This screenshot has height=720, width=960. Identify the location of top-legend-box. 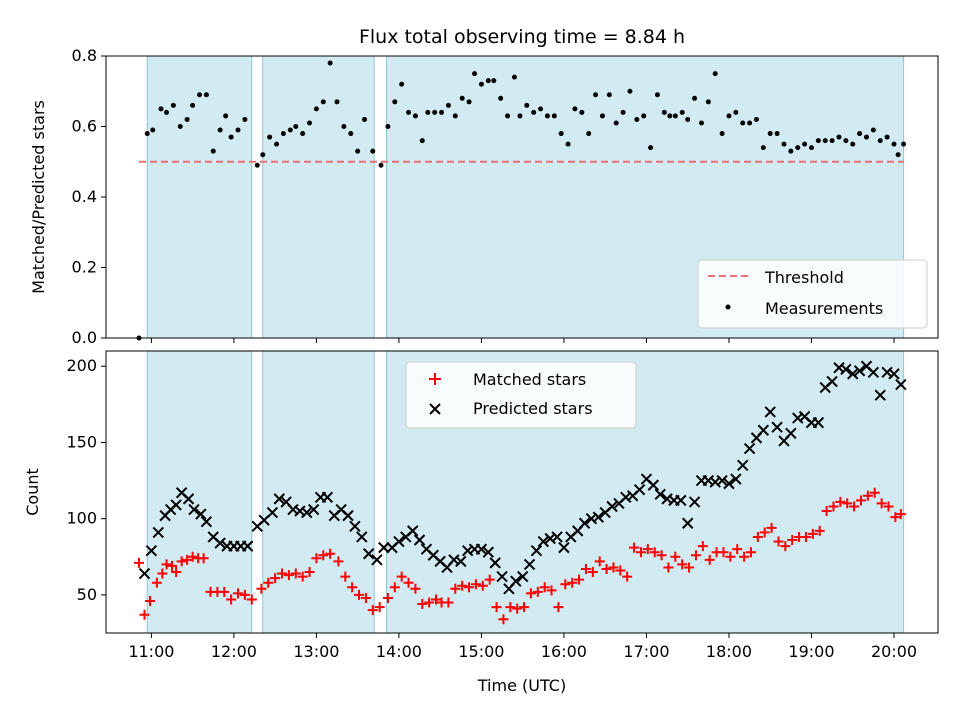
(812, 294).